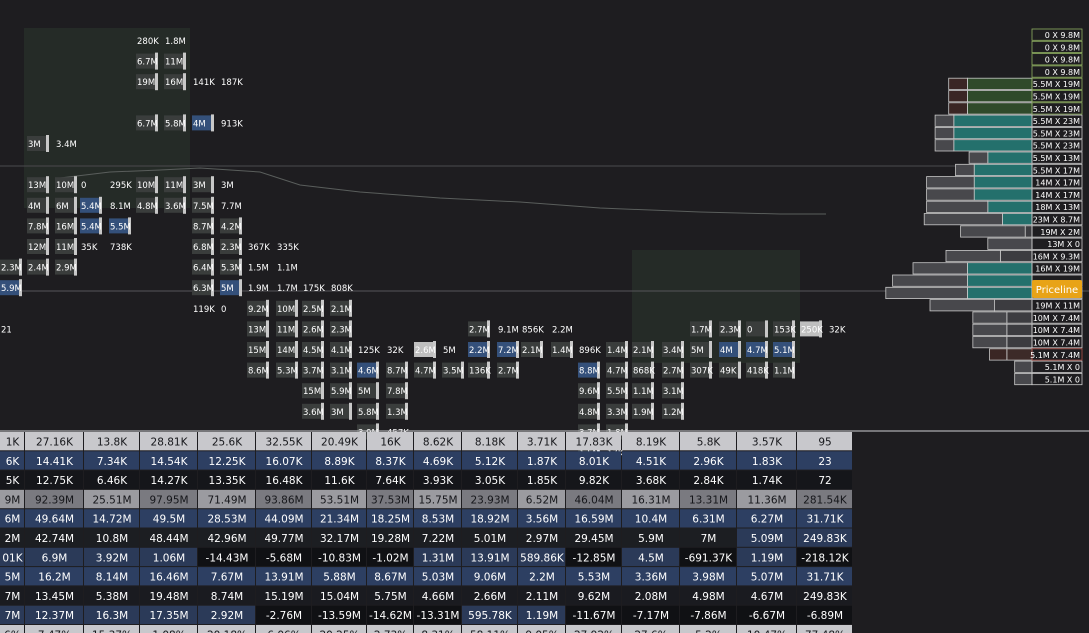  I want to click on cluster-value: 14M, so click(286, 351).